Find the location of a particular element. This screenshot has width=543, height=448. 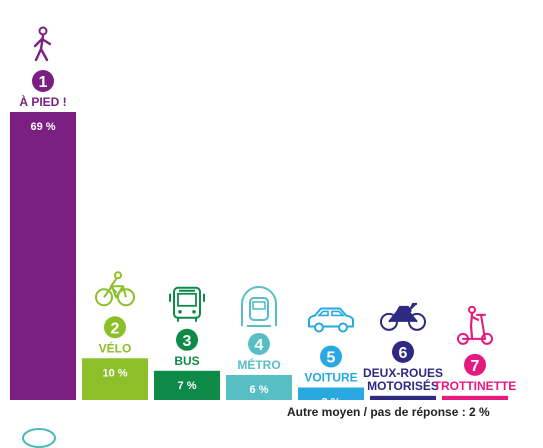

walker-icon is located at coordinates (42, 44).